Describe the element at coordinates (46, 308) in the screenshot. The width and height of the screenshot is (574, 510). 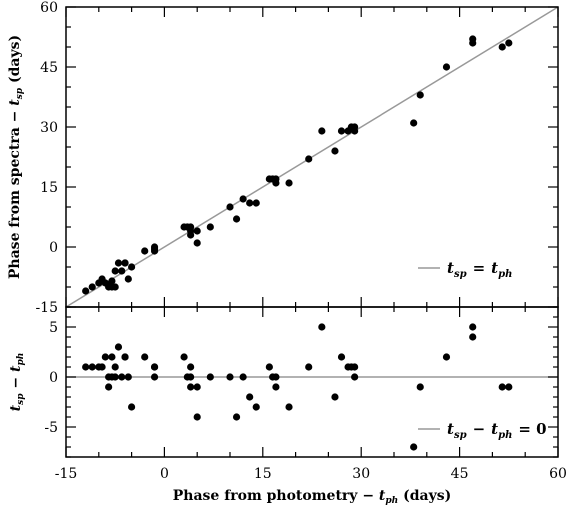
I see `top-ytick-label: -15` at that location.